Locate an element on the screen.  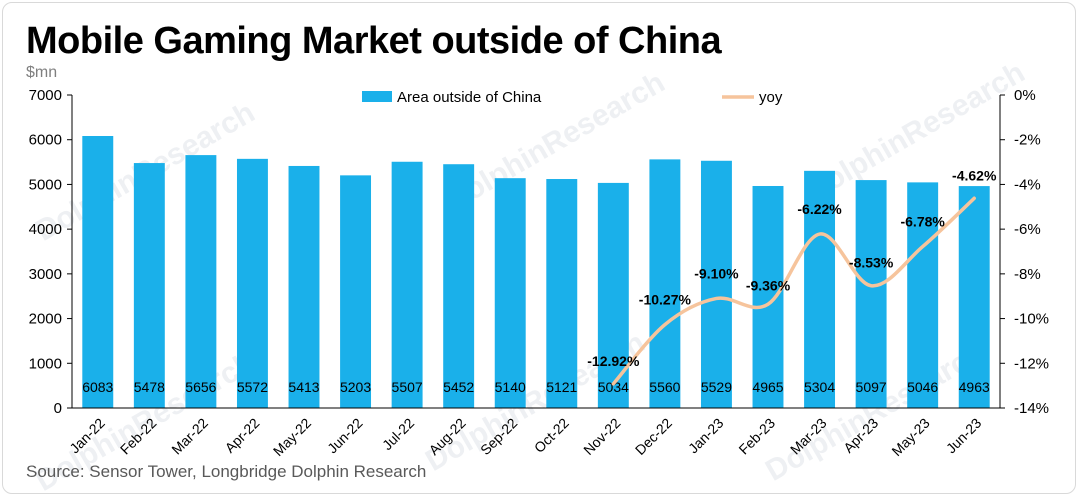
bar-value-label: 5046 is located at coordinates (922, 387).